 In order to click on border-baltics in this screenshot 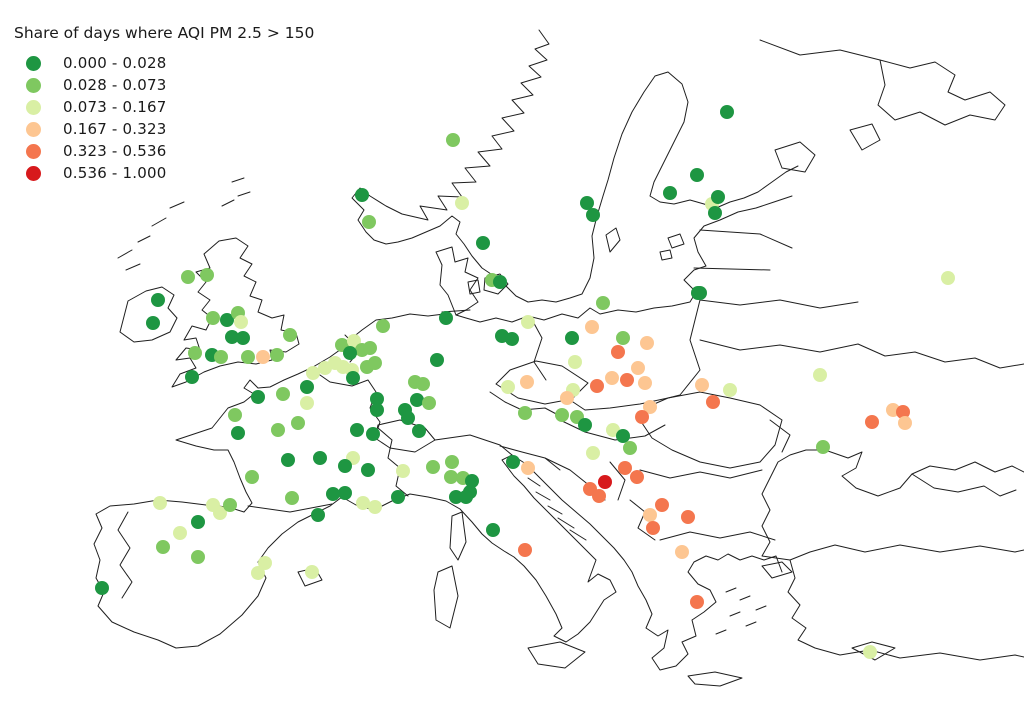, I will do `click(776, 269)`.